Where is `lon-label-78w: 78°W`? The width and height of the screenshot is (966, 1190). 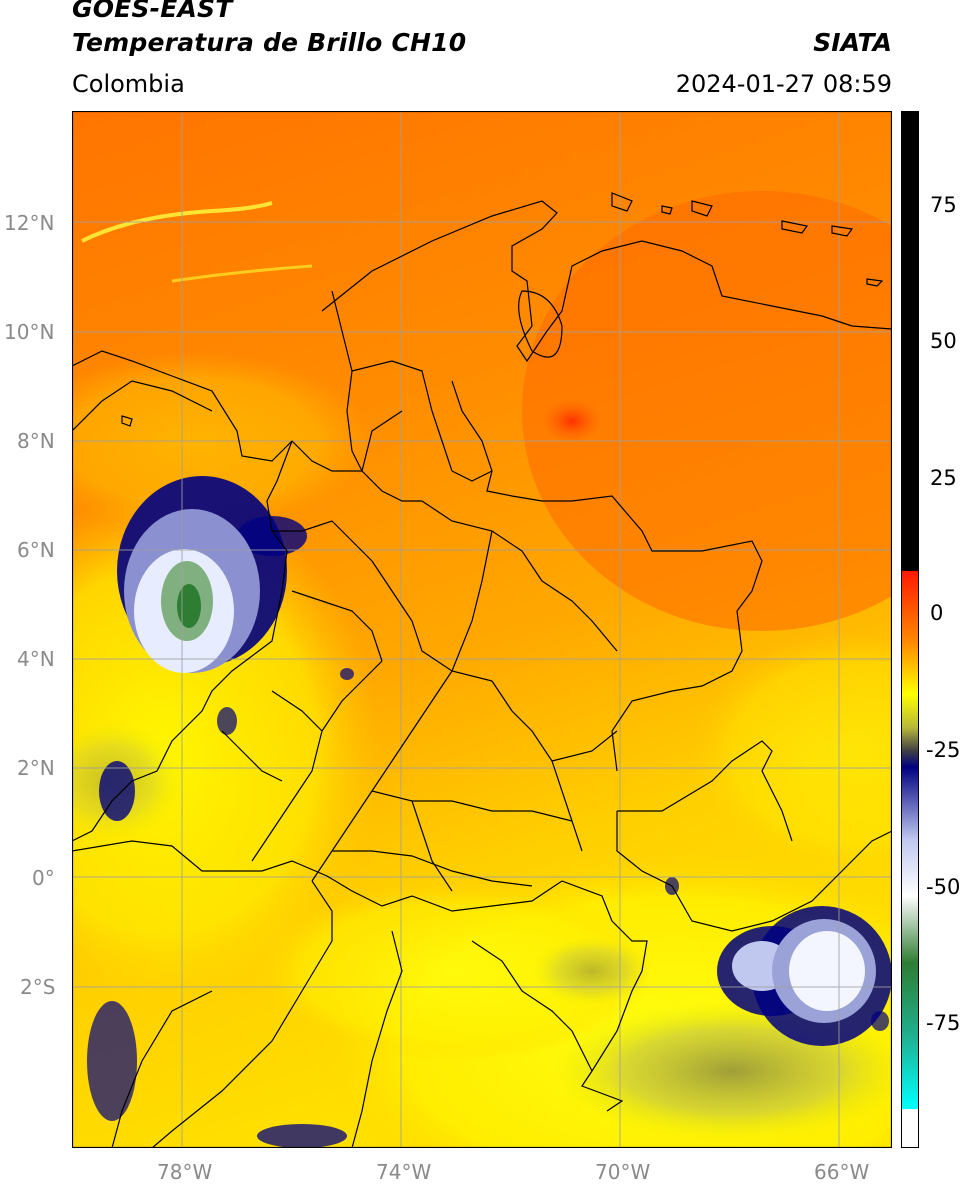
lon-label-78w: 78°W is located at coordinates (185, 1172).